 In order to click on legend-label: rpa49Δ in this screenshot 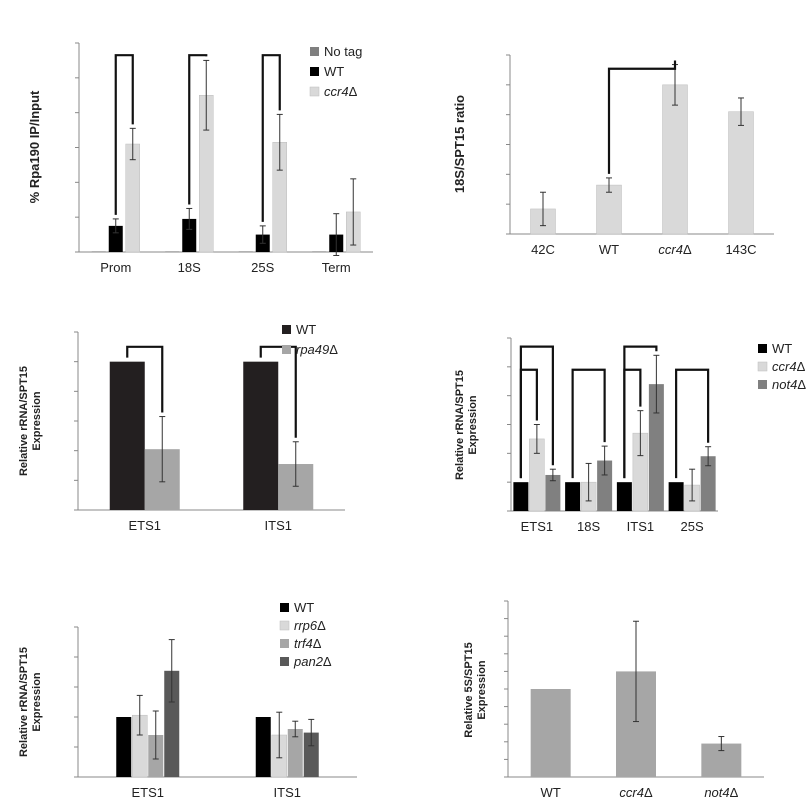, I will do `click(317, 349)`.